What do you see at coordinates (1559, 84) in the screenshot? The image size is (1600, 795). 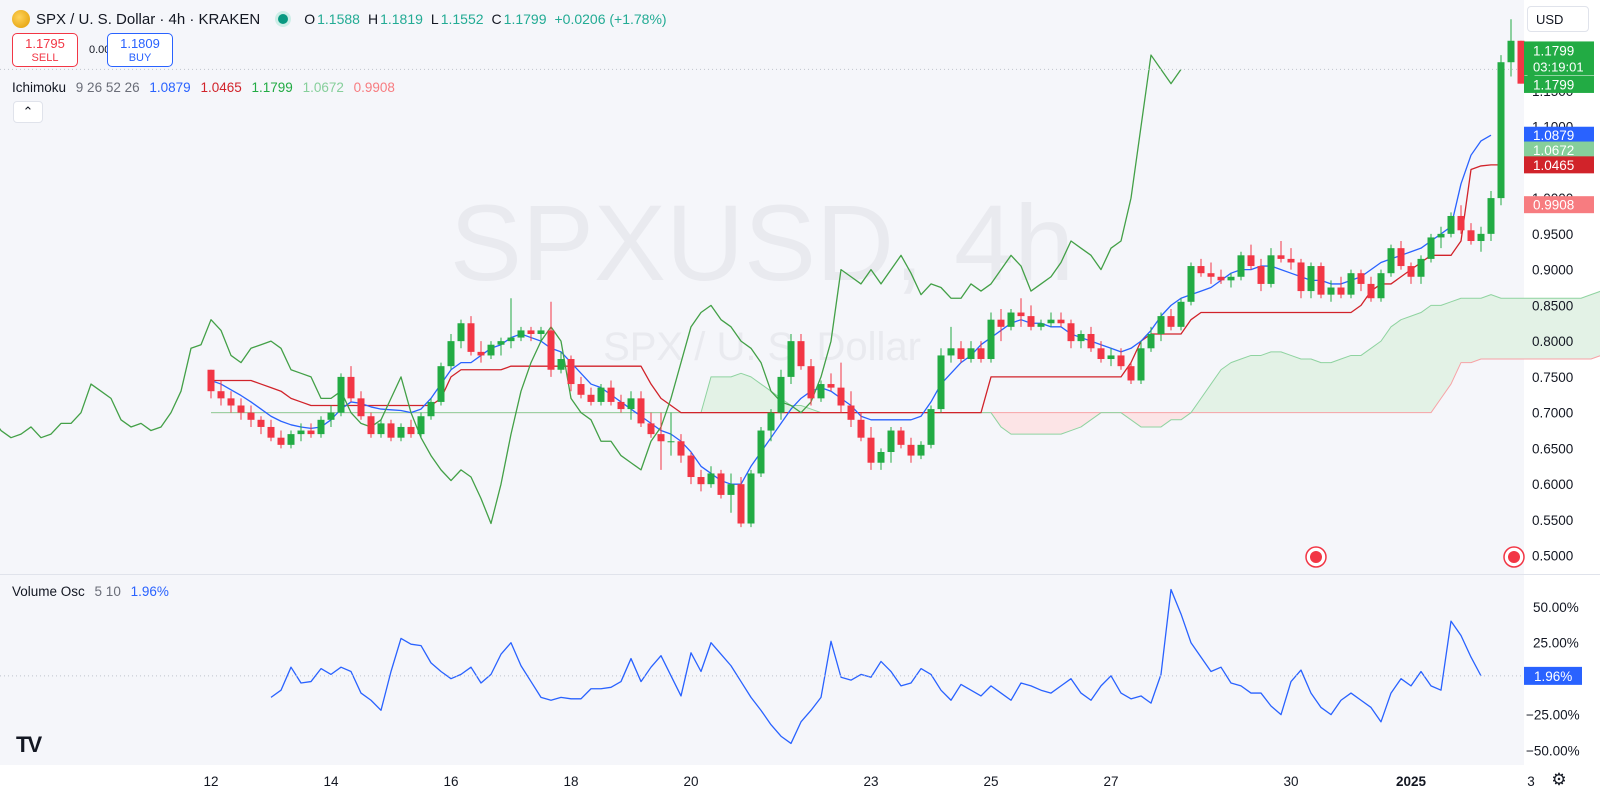 I see `price-label: 1.1799` at bounding box center [1559, 84].